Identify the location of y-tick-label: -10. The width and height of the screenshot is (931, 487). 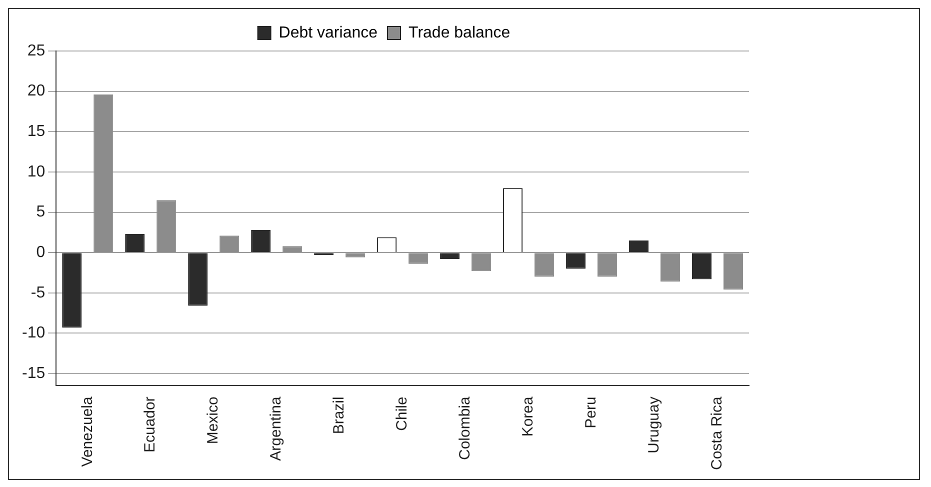
(34, 333).